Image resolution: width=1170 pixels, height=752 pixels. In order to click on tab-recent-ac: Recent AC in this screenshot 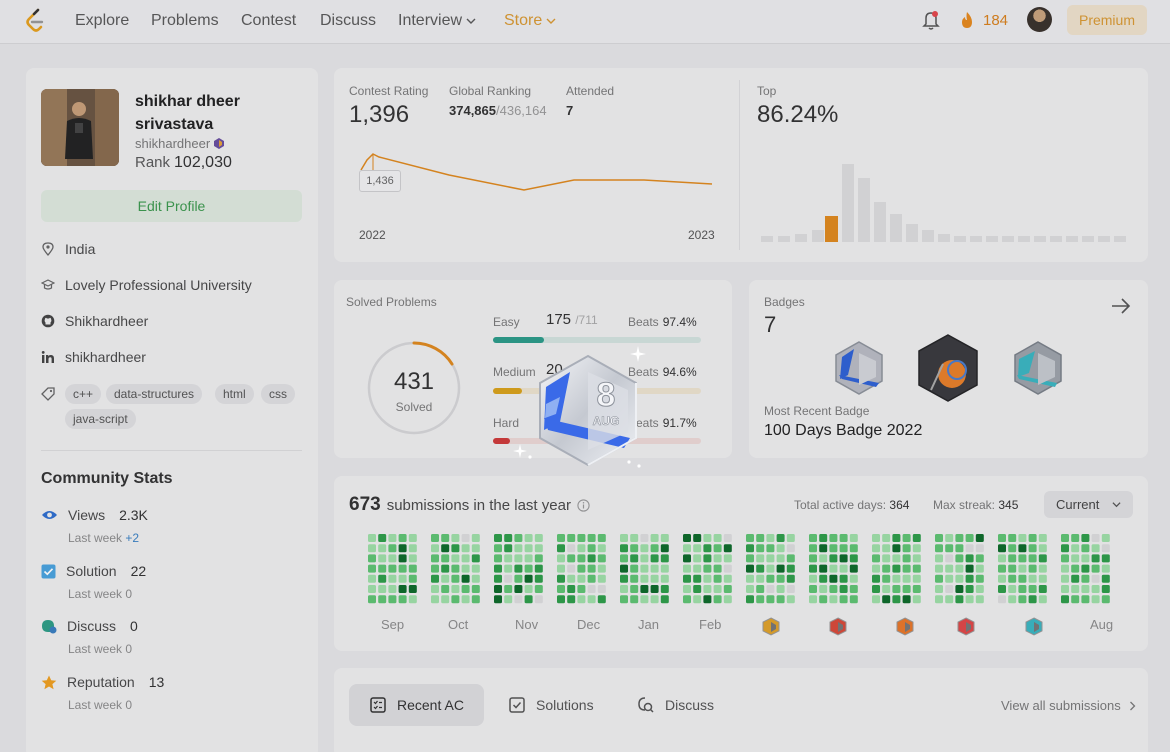, I will do `click(416, 705)`.